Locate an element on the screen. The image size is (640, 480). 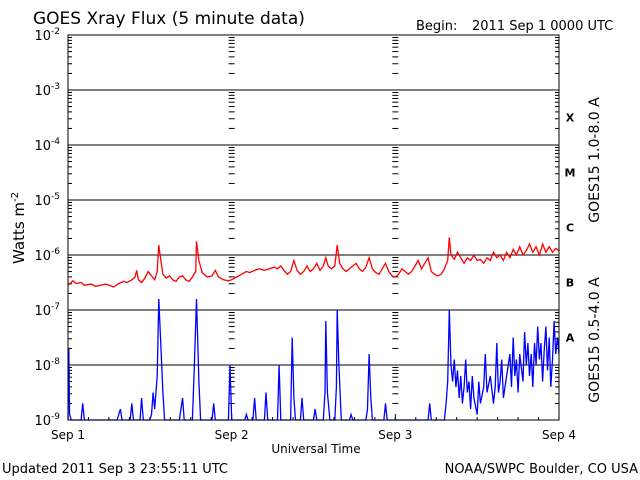
y-tick-label: 10⁻⁶ is located at coordinates (47, 255).